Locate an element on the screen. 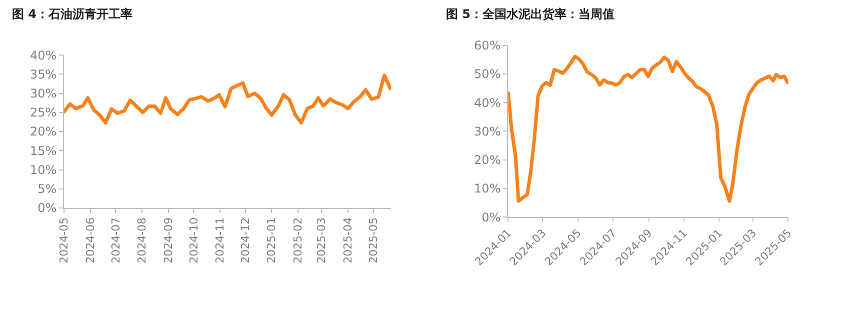 The height and width of the screenshot is (324, 854). x-tick-label: 2024-09 is located at coordinates (168, 240).